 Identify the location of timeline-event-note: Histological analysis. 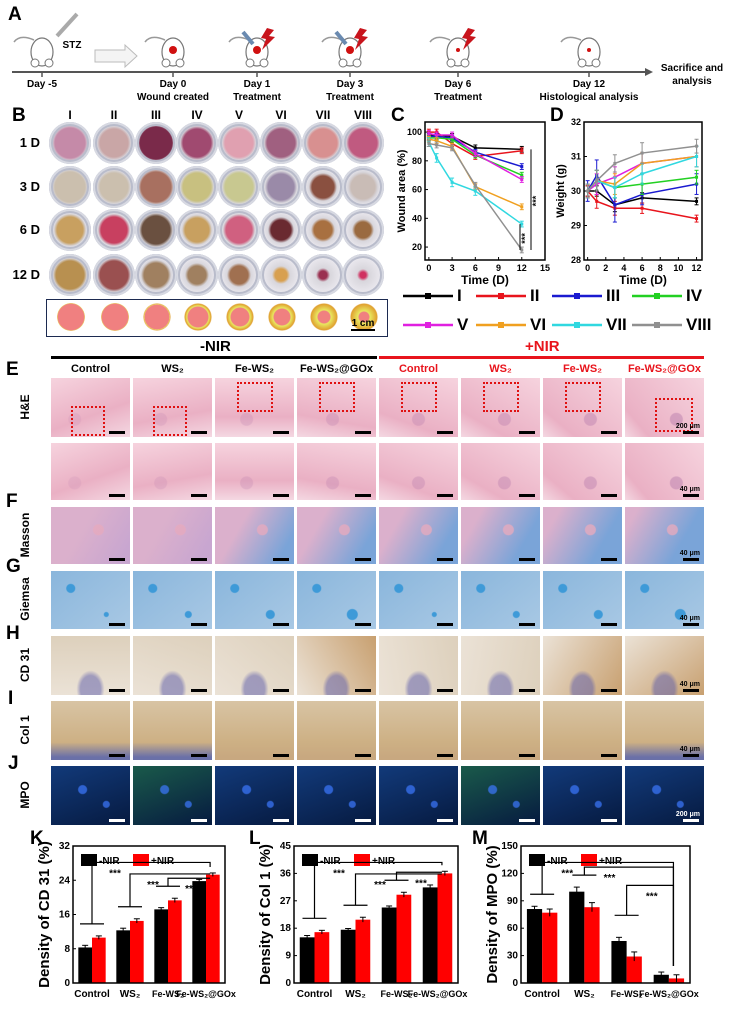
(589, 97).